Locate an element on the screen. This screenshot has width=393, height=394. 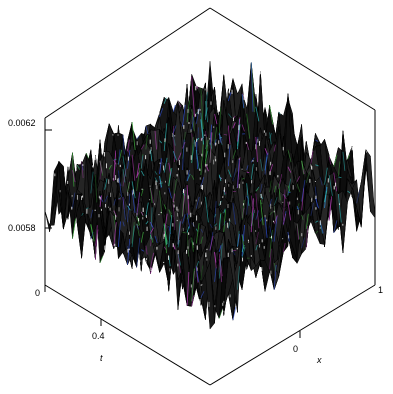
t-axis-label: t is located at coordinates (101, 358).